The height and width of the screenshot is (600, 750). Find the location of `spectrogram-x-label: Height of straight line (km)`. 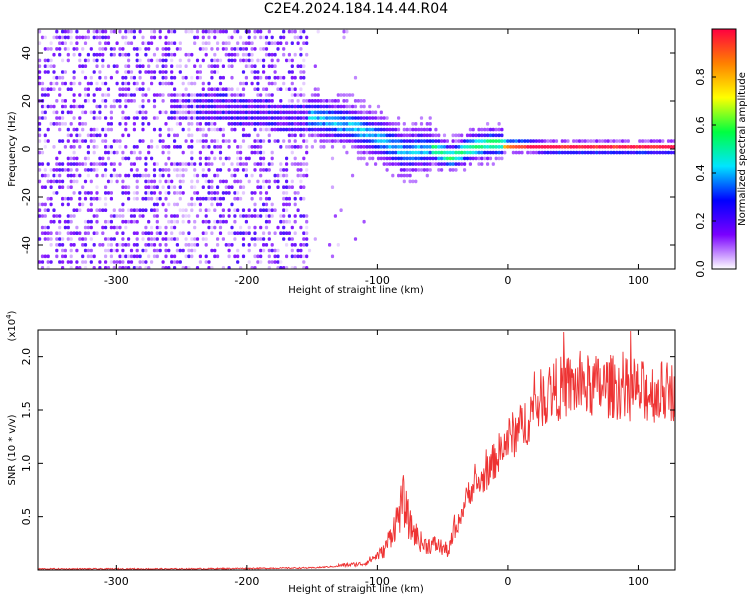

spectrogram-x-label: Height of straight line (km) is located at coordinates (356, 290).